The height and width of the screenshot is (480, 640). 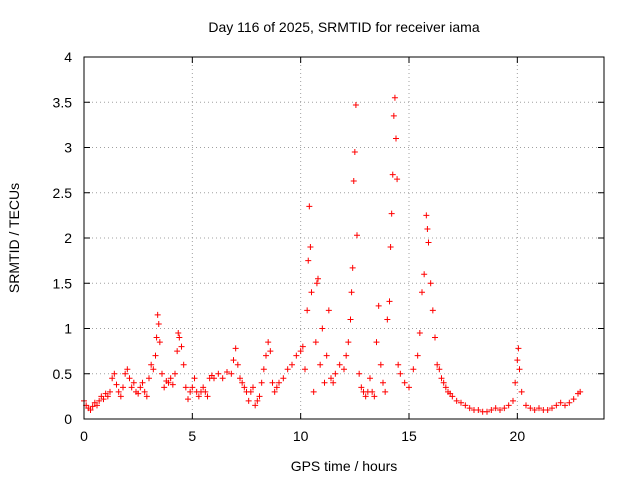 What do you see at coordinates (63, 374) in the screenshot?
I see `y-tick-label: 0.5` at bounding box center [63, 374].